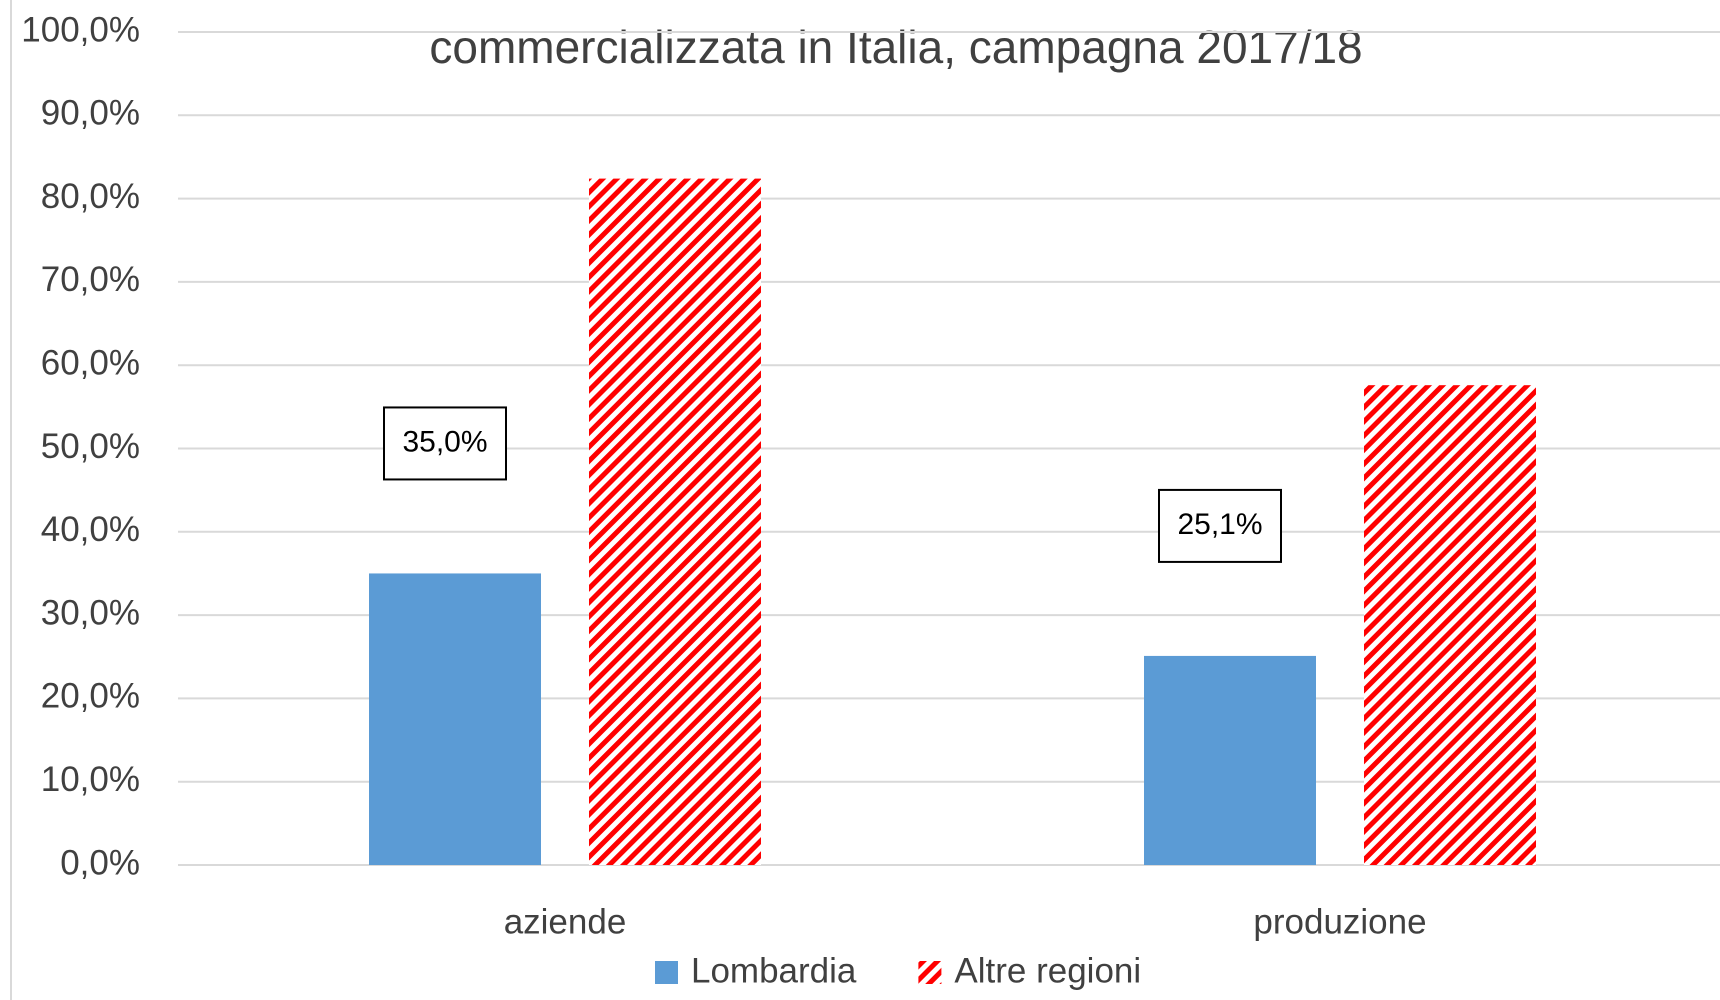 The height and width of the screenshot is (1000, 1720). I want to click on y-tick-label: 90,0%, so click(90, 113).